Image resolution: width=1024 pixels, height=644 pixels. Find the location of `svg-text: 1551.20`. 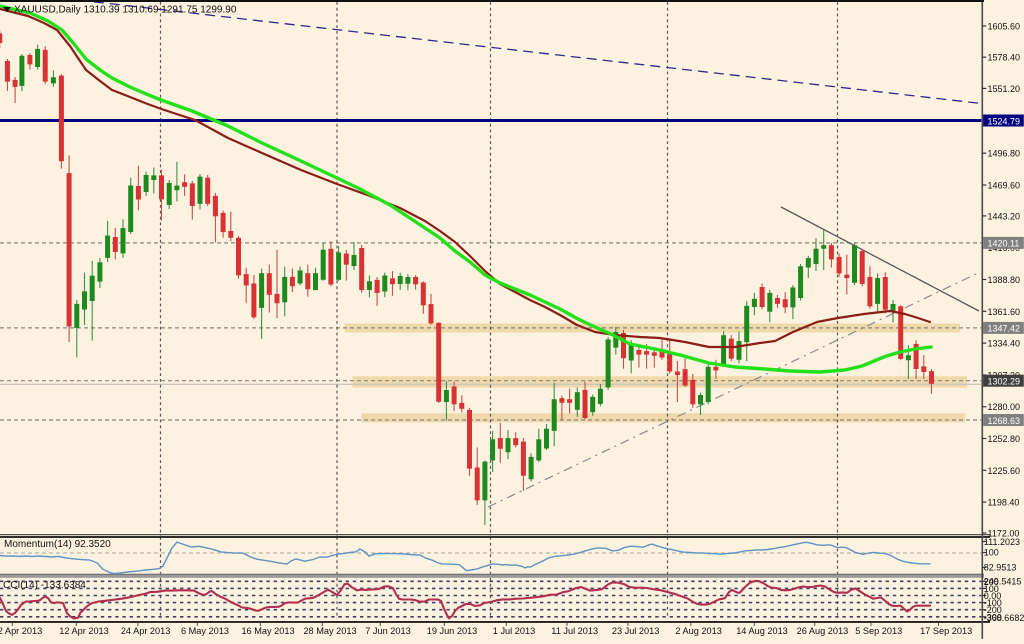

svg-text: 1551.20 is located at coordinates (1004, 89).